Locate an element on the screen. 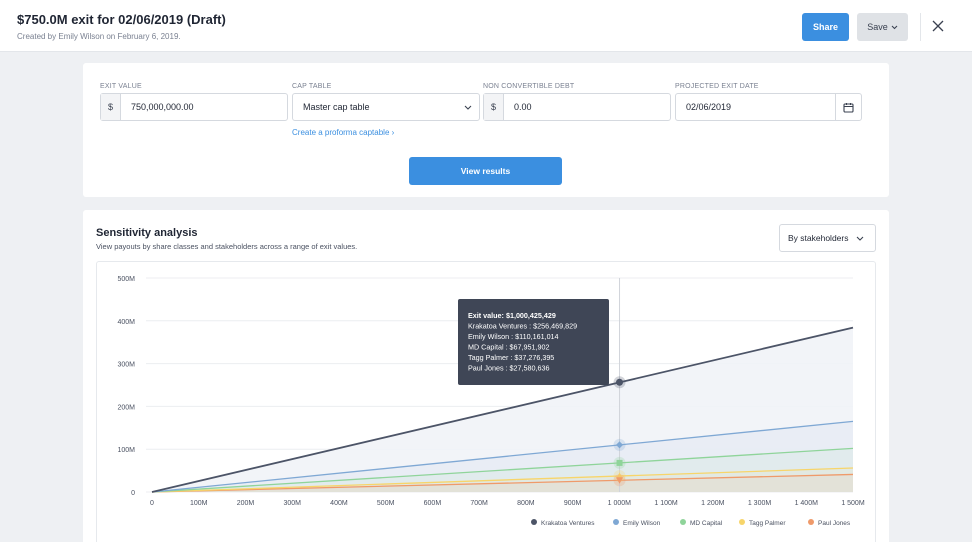  group-by-dropdown: By stakeholders is located at coordinates (827, 238).